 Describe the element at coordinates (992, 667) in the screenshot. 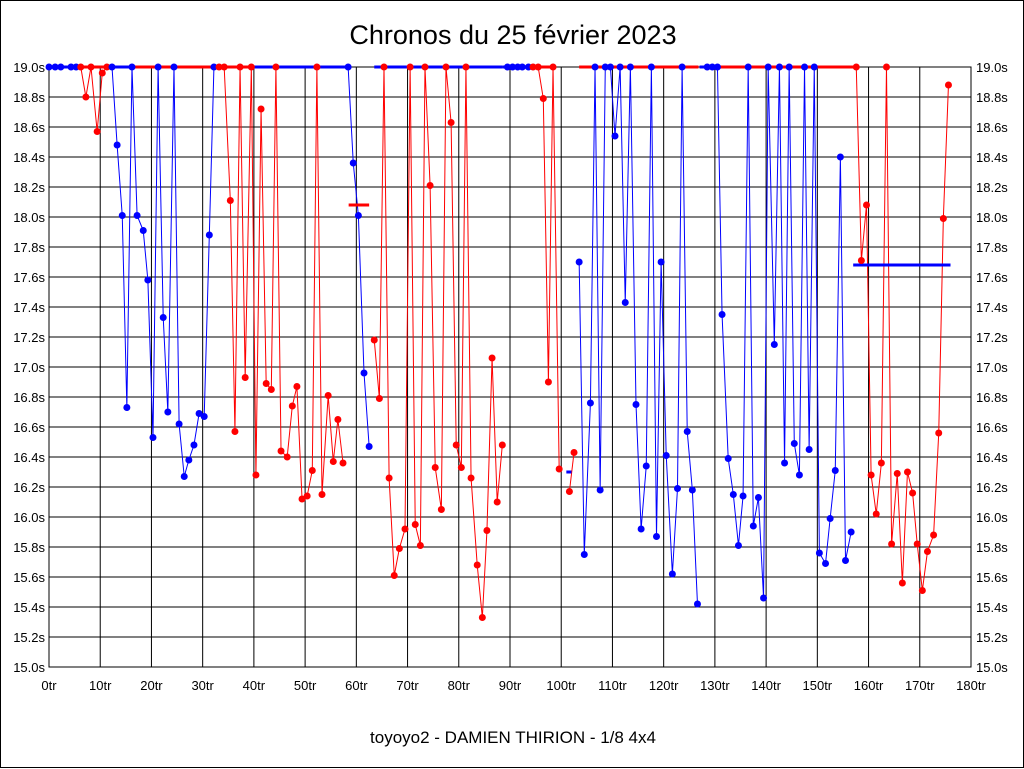

I see `y-tick-label-right: 15.0s` at that location.